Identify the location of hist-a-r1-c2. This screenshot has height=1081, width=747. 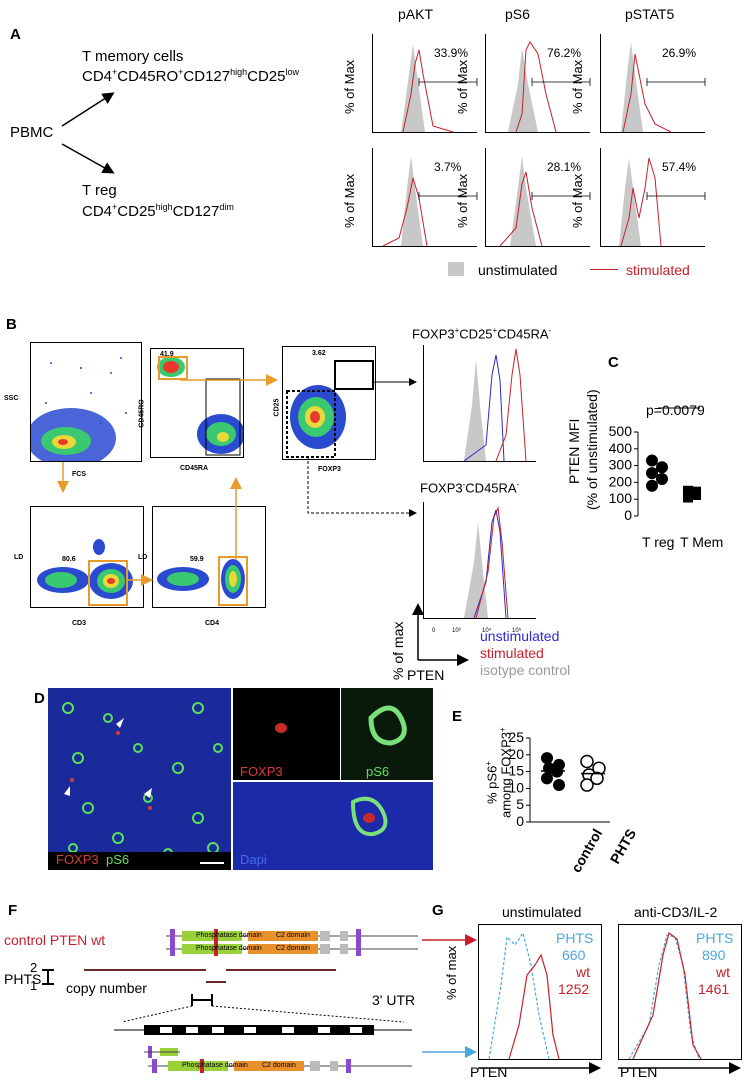
(538, 83).